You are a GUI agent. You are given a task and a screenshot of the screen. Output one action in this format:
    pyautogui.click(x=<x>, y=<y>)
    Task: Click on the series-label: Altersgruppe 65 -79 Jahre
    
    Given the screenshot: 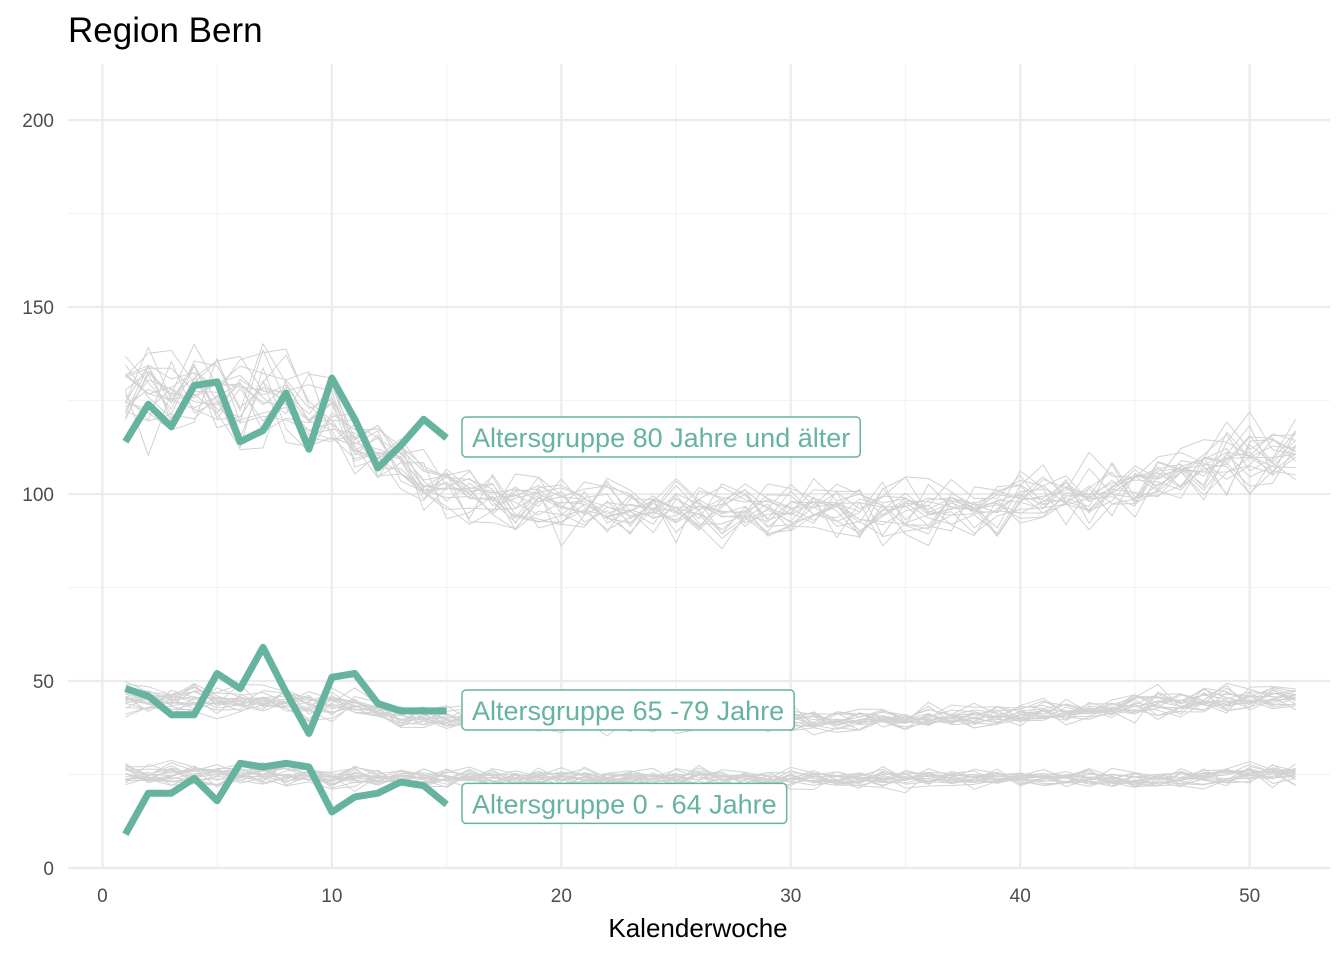 What is the action you would take?
    pyautogui.click(x=628, y=710)
    